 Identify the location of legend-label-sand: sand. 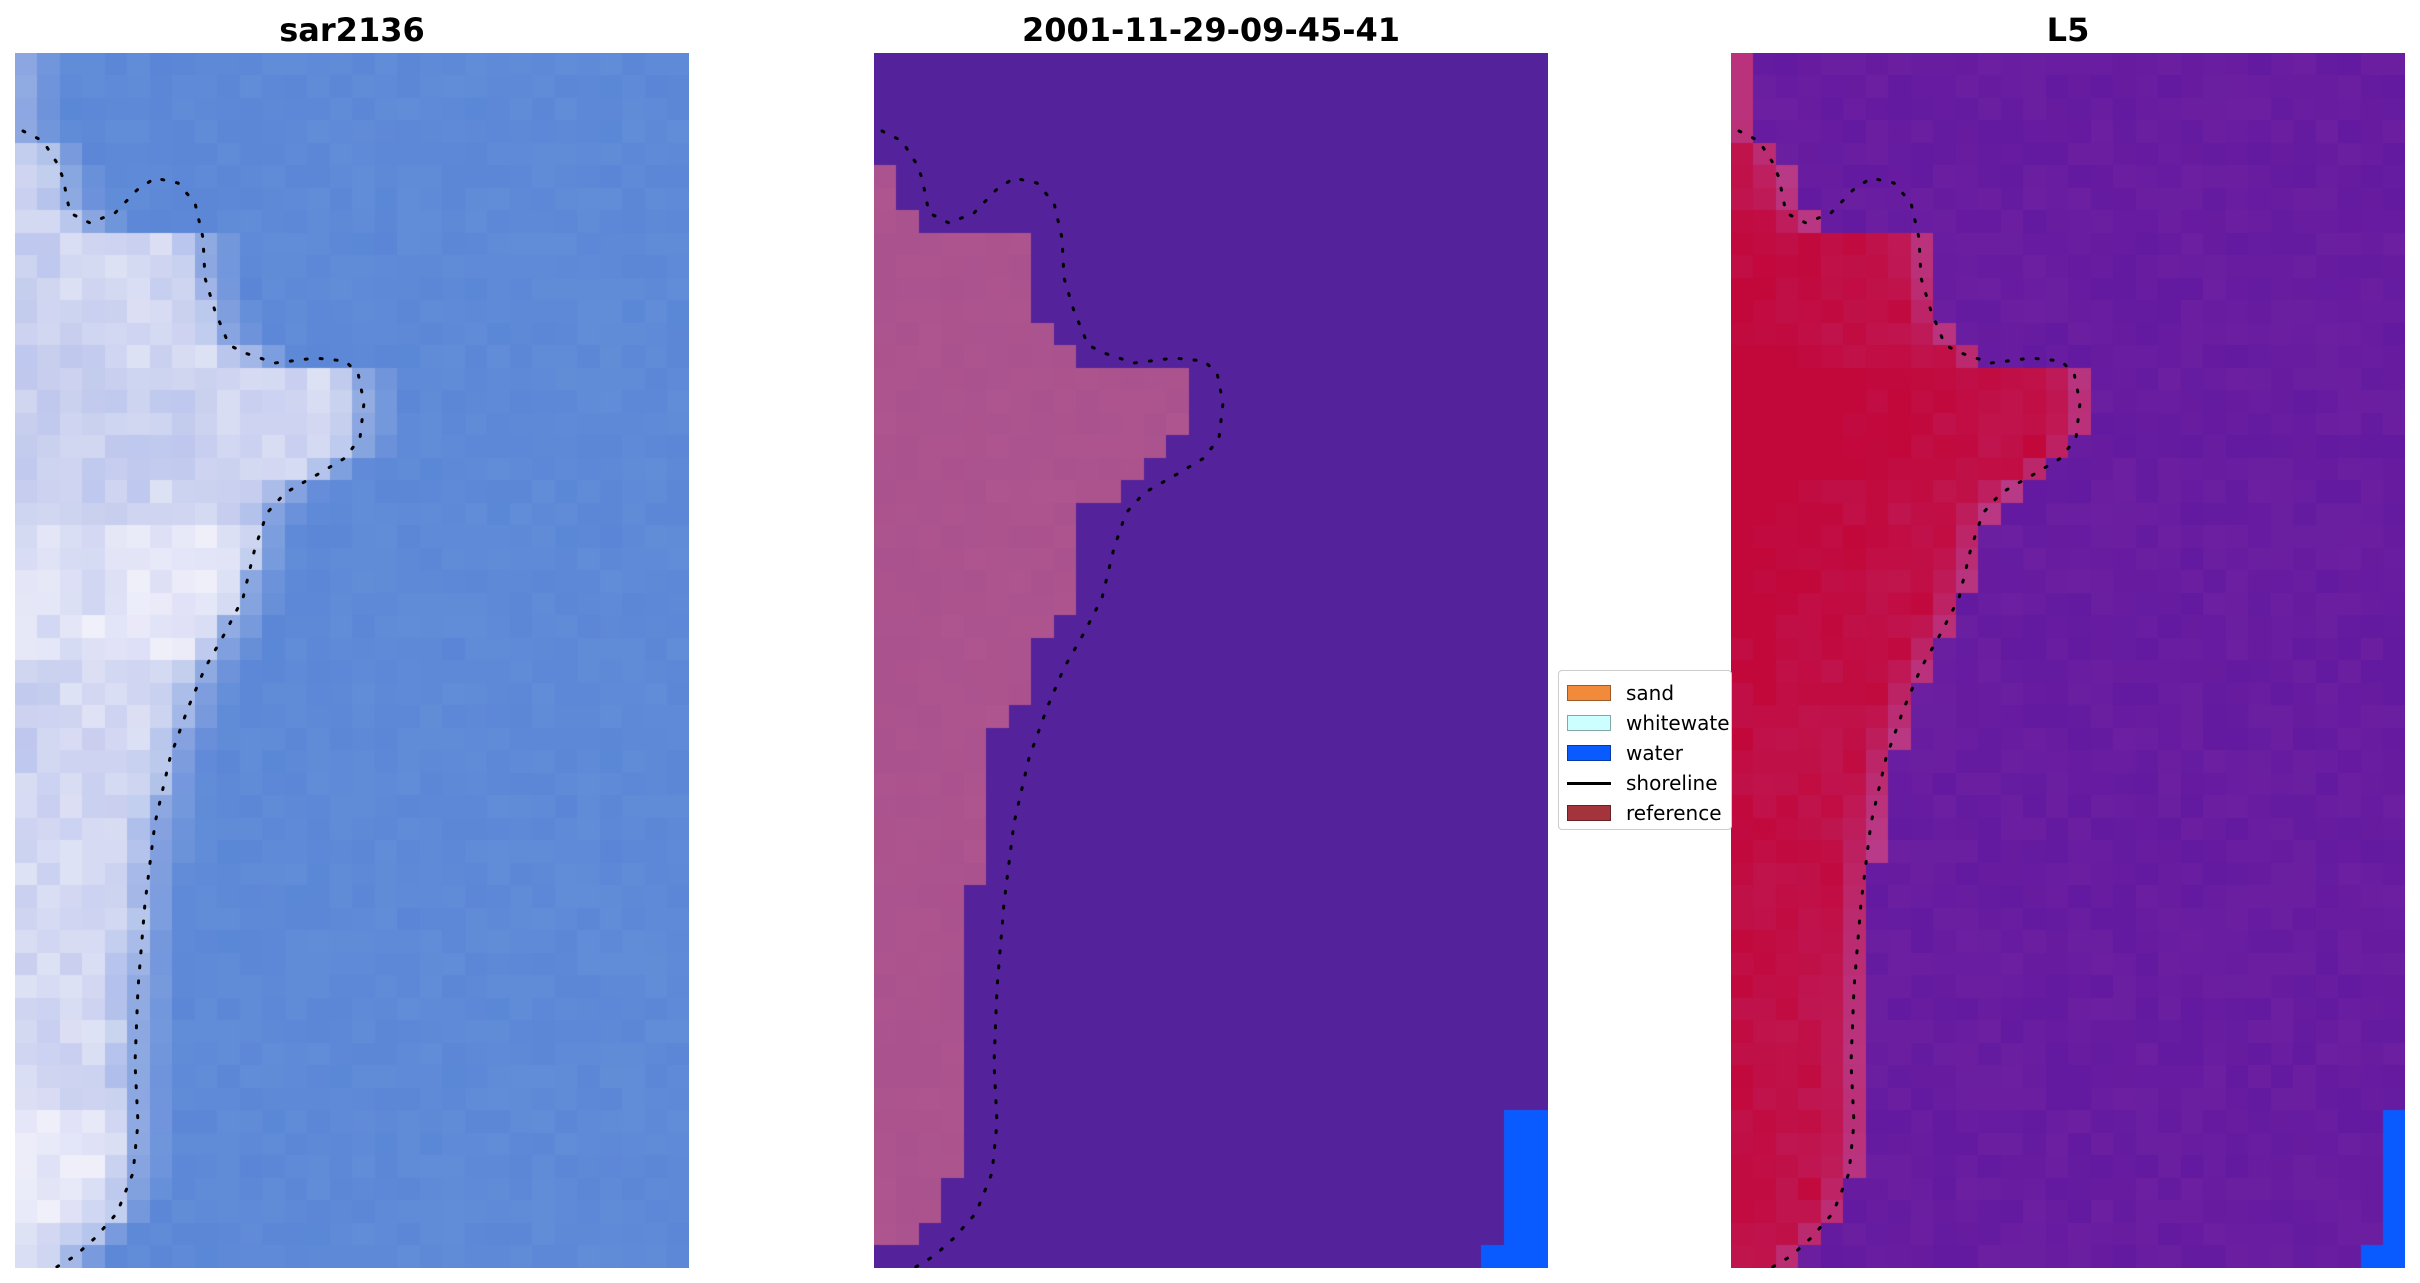
(1650, 693).